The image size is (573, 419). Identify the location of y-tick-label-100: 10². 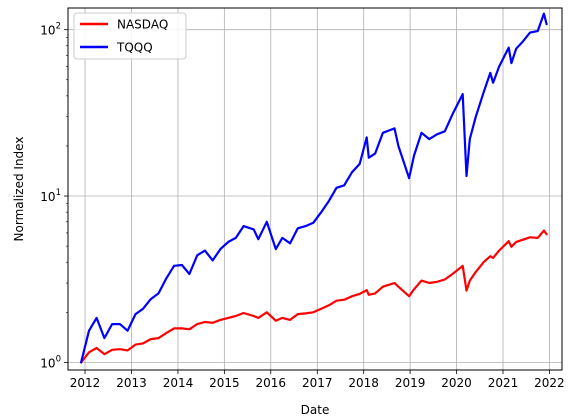
(50, 30).